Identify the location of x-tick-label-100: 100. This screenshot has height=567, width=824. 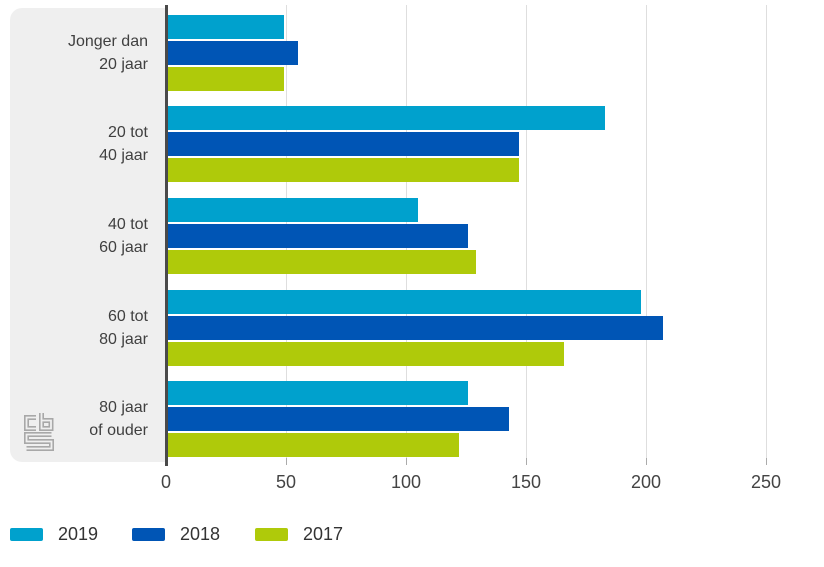
(406, 482).